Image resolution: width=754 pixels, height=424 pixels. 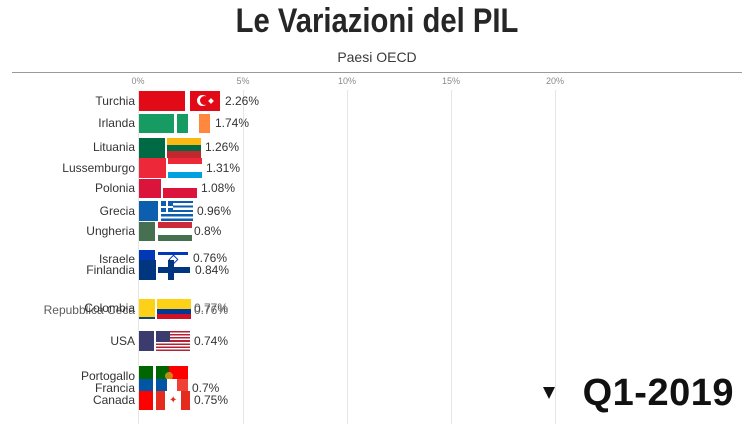 I want to click on row-value-turchia: 2.26%, so click(x=242, y=101).